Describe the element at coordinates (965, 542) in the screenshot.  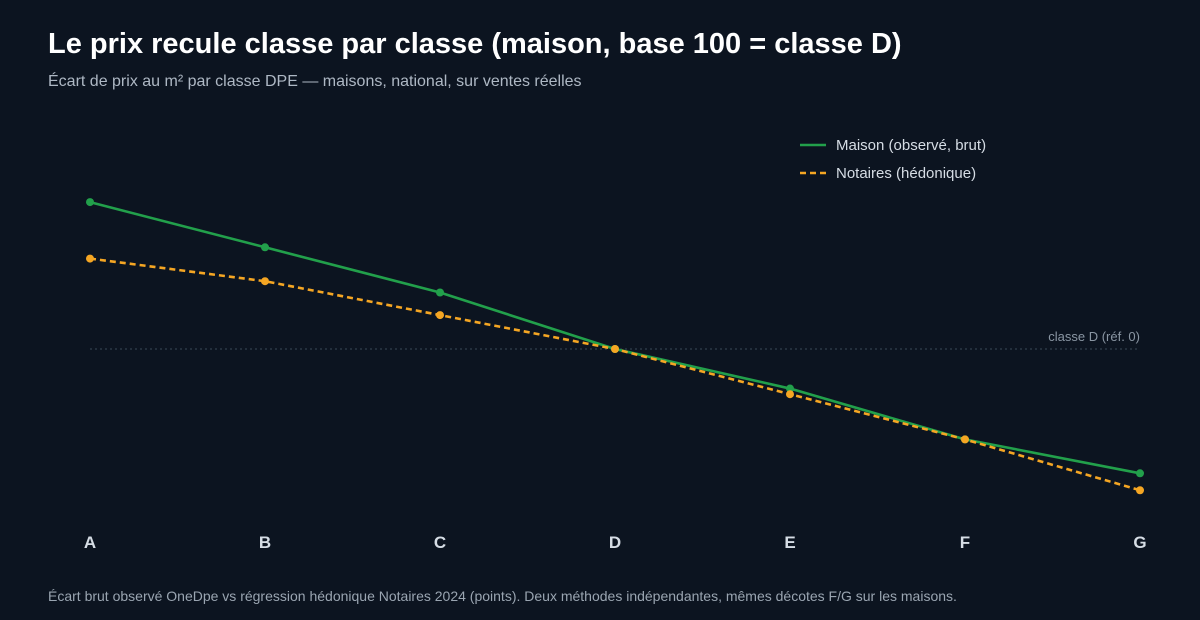
I see `x-tick-label-f: F` at that location.